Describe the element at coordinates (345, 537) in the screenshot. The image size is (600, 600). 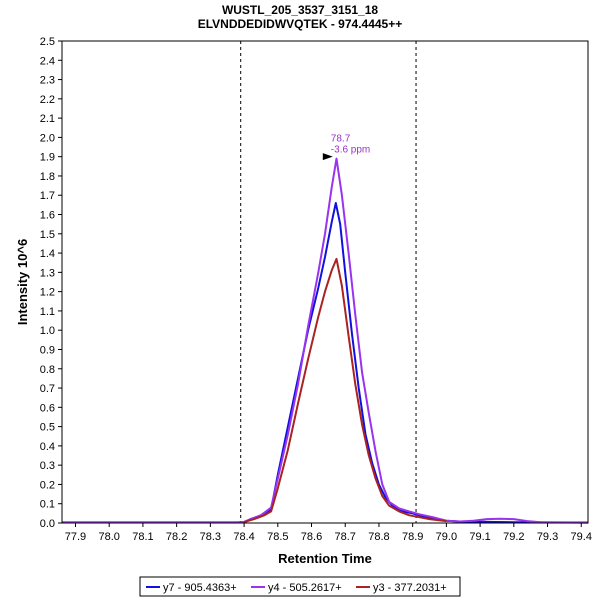
I see `x-tick-label: 78.7` at that location.